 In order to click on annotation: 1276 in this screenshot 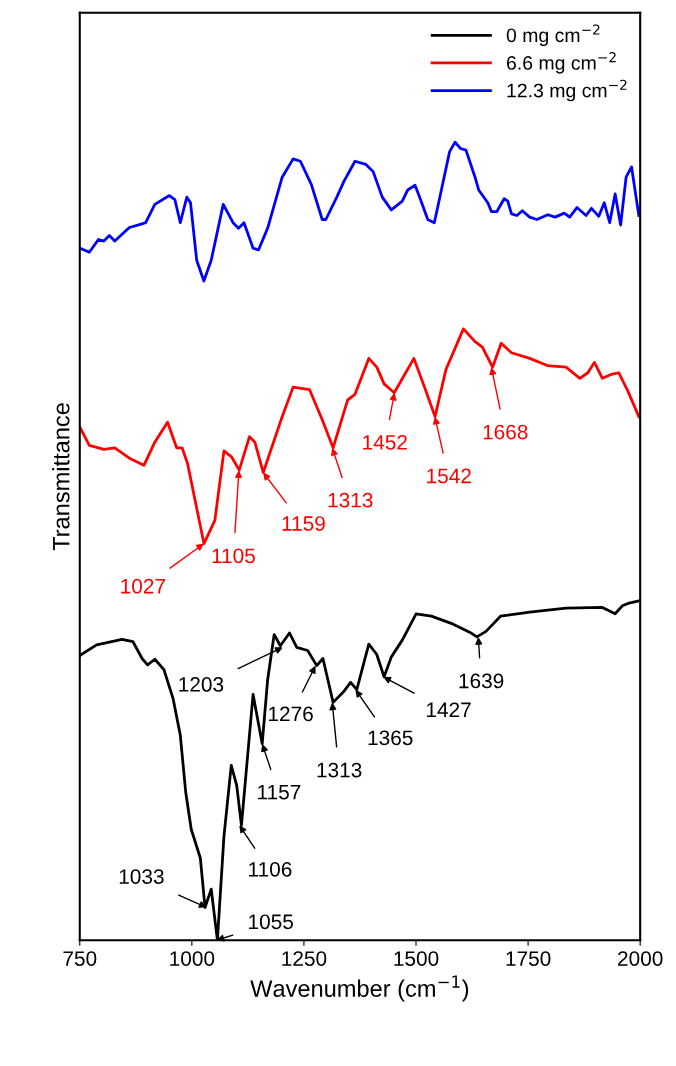, I will do `click(291, 714)`.